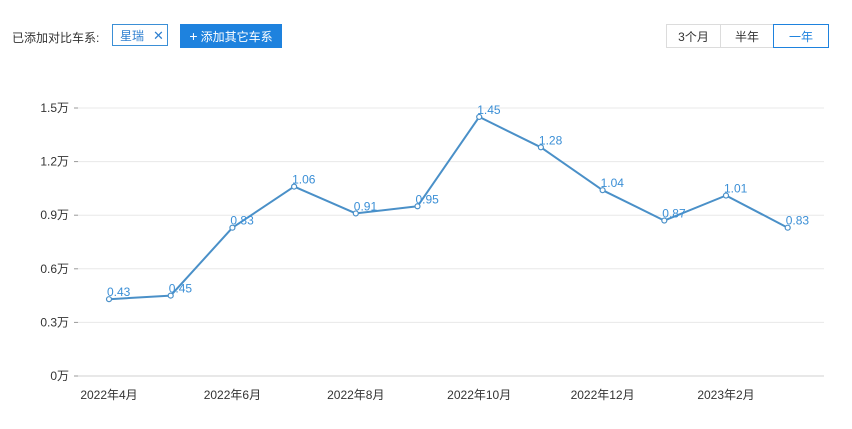  I want to click on x-tick-label: 2022年10月, so click(479, 395).